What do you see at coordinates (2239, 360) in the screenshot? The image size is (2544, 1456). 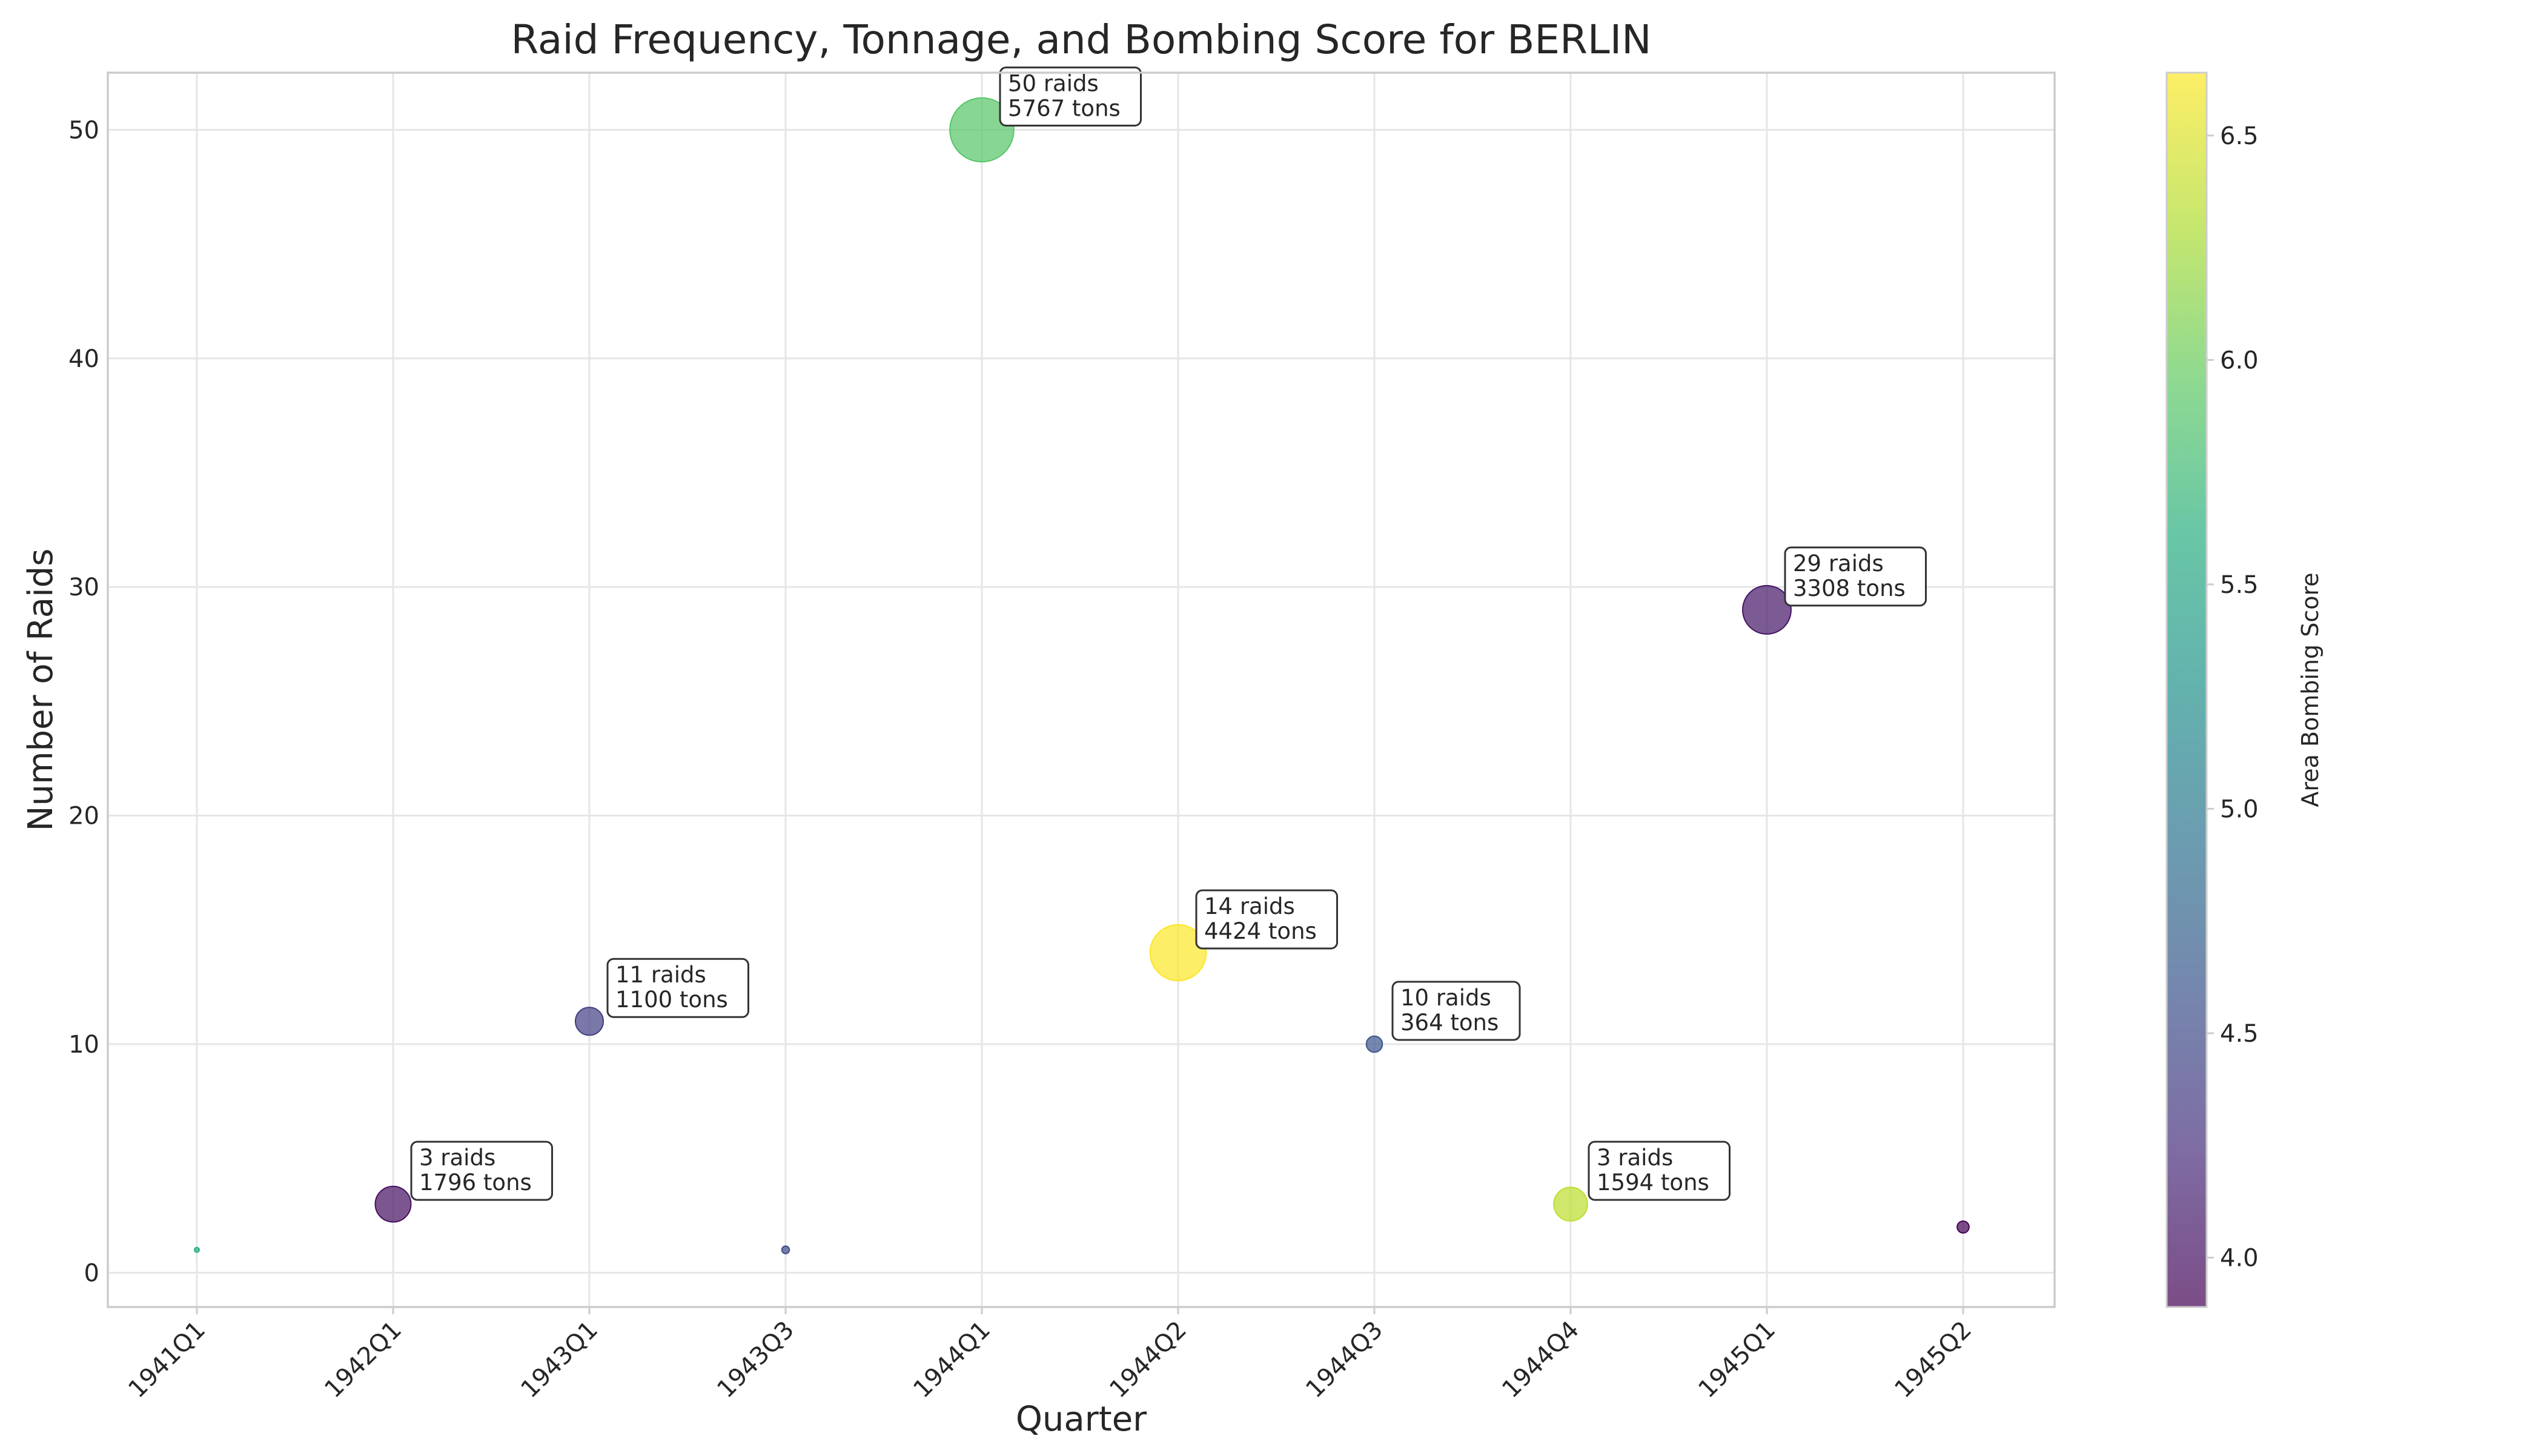 I see `colorbar-tick-label: 6.0` at bounding box center [2239, 360].